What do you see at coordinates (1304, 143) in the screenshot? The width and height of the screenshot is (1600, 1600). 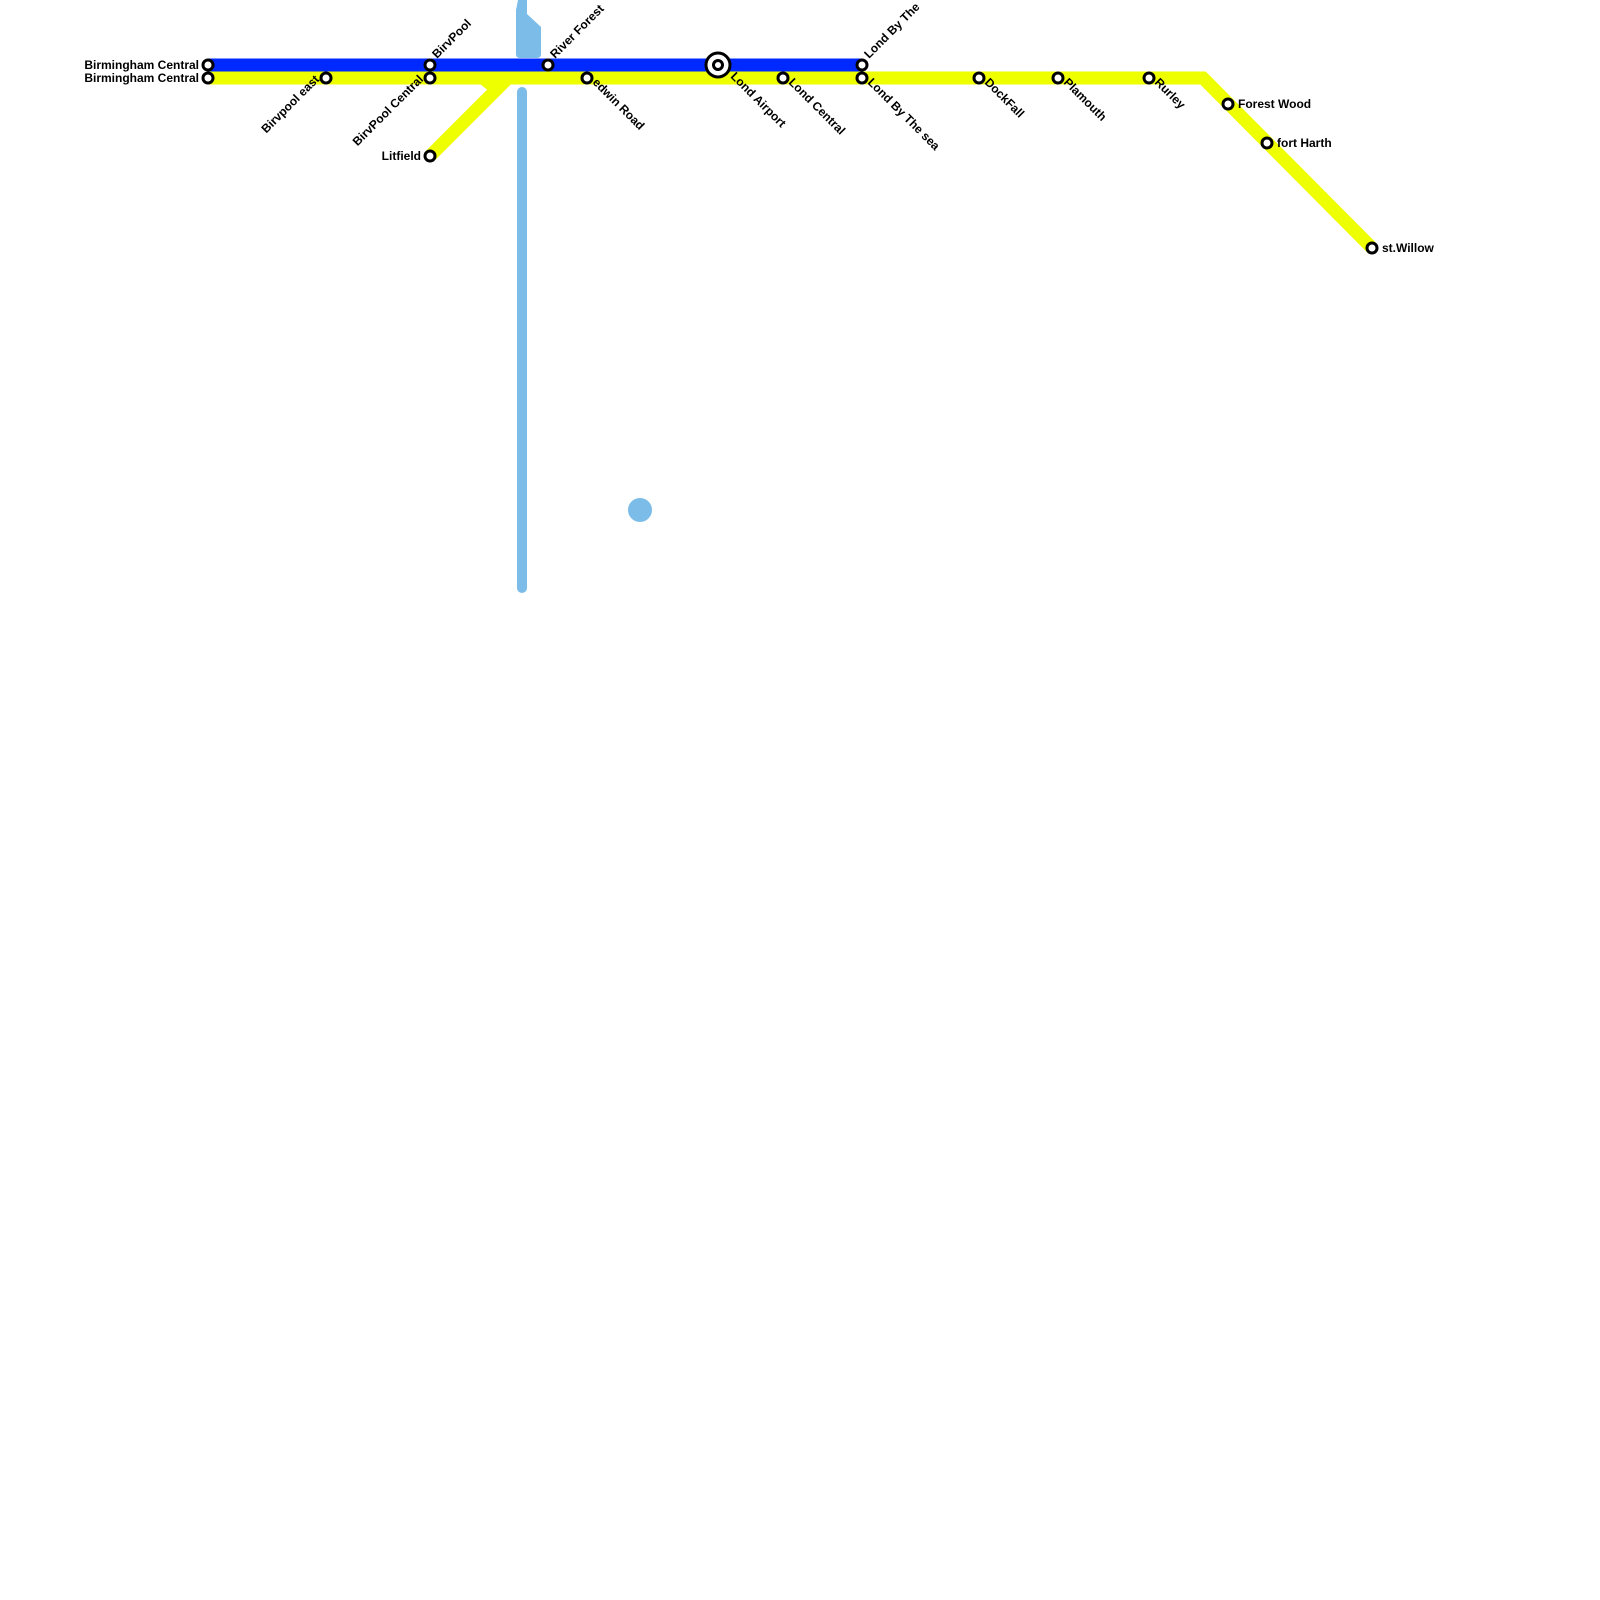 I see `station-label: fort Harth` at bounding box center [1304, 143].